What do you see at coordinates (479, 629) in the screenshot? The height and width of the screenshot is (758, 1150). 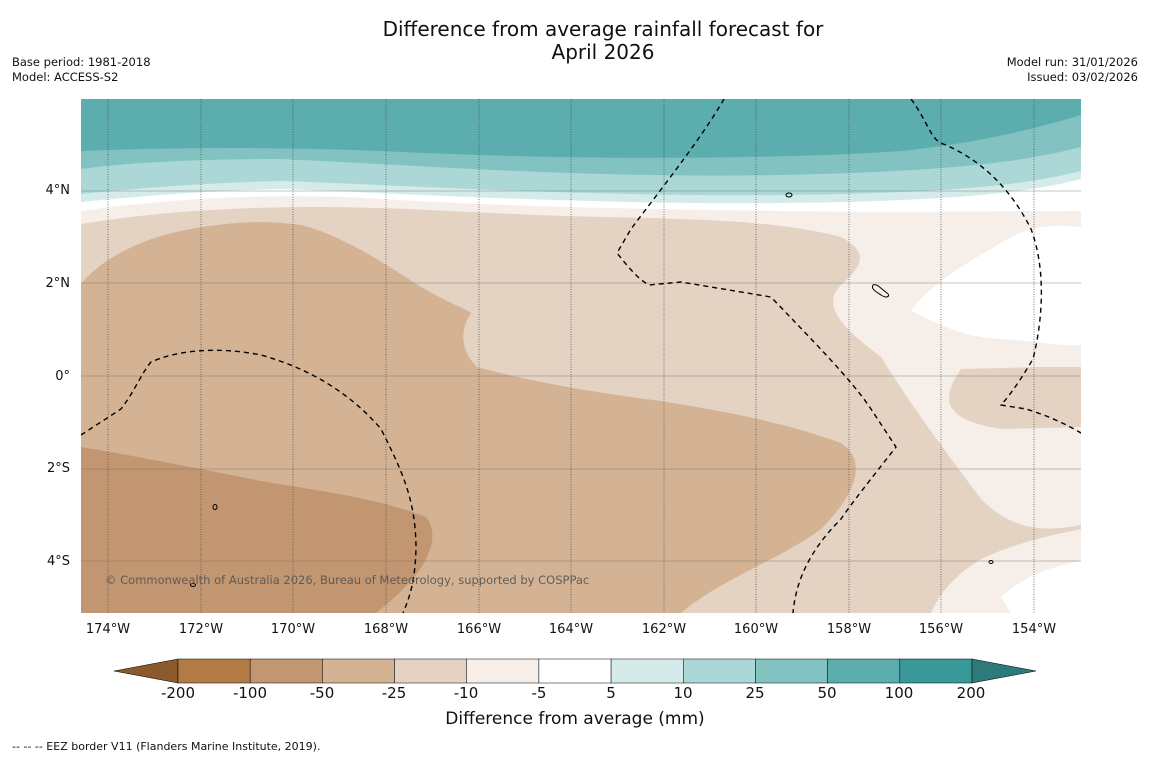 I see `lon-label-166w: 166°W` at bounding box center [479, 629].